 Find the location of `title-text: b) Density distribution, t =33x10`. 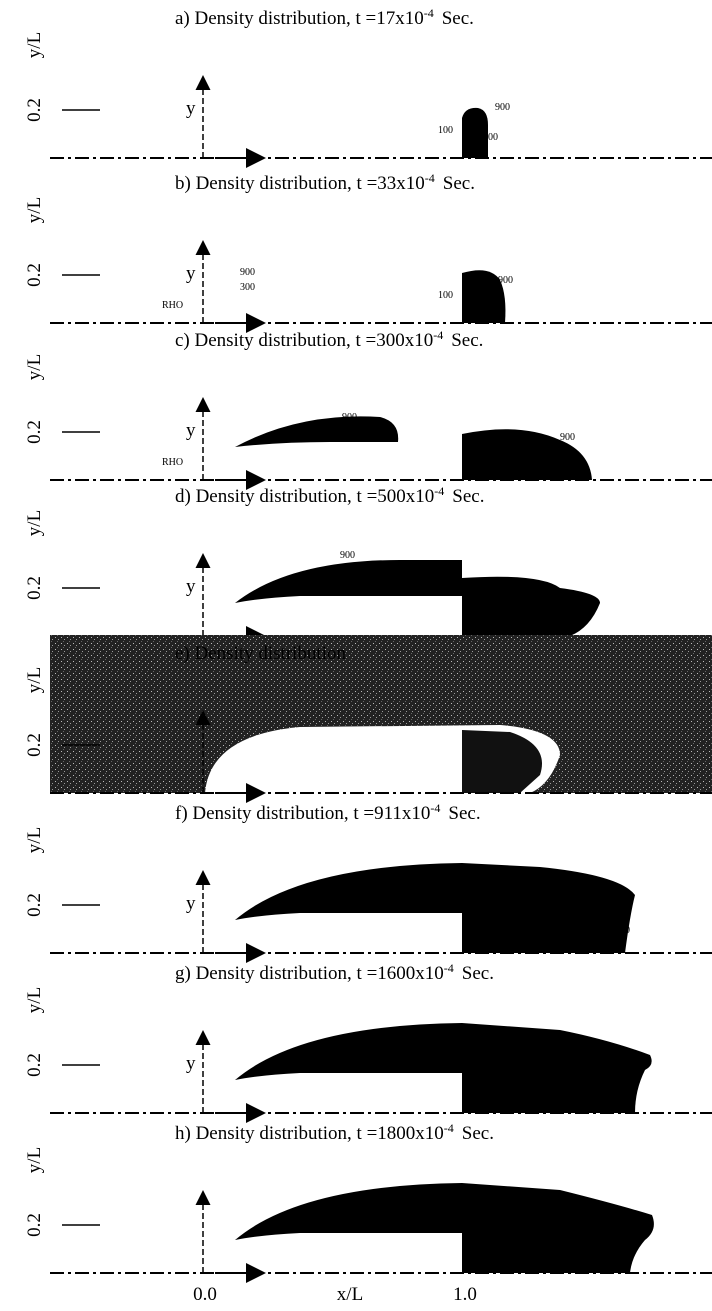

title-text: b) Density distribution, t =33x10 is located at coordinates (300, 183).